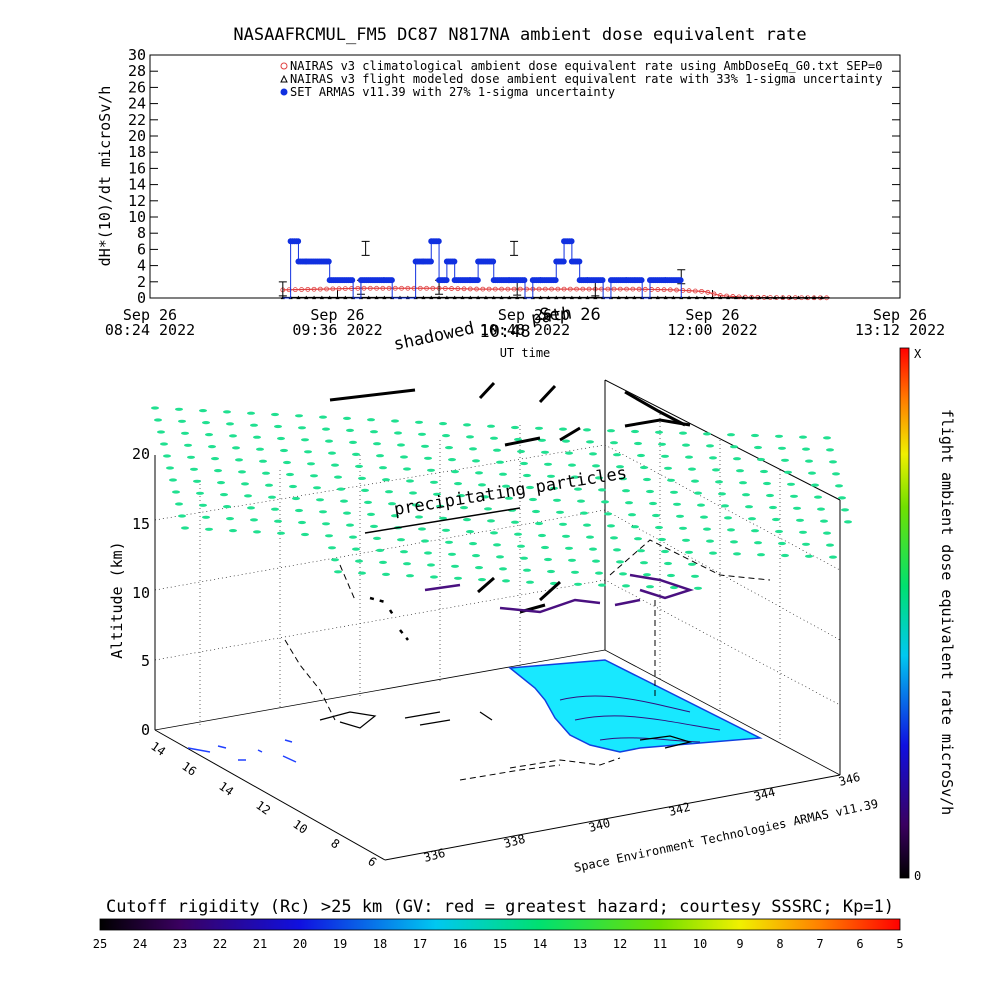 The height and width of the screenshot is (1000, 1000). I want to click on y-tick-label: 24, so click(137, 104).